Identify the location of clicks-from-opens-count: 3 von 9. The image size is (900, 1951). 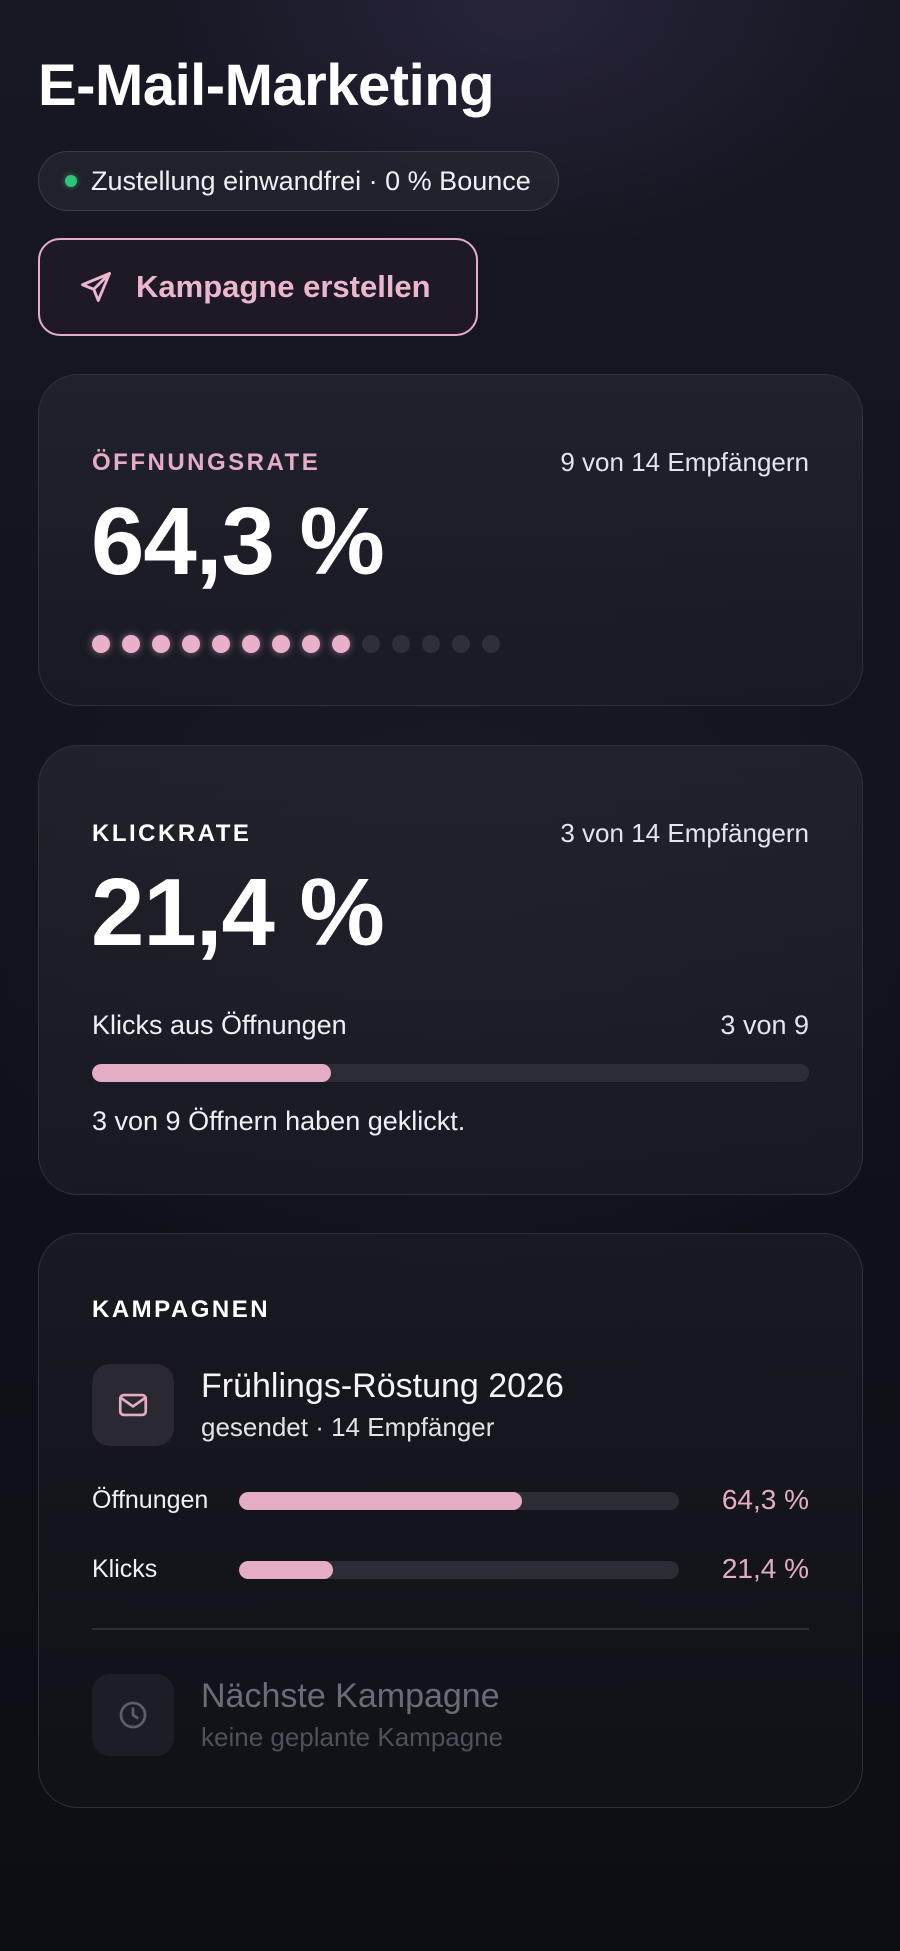
(764, 1025).